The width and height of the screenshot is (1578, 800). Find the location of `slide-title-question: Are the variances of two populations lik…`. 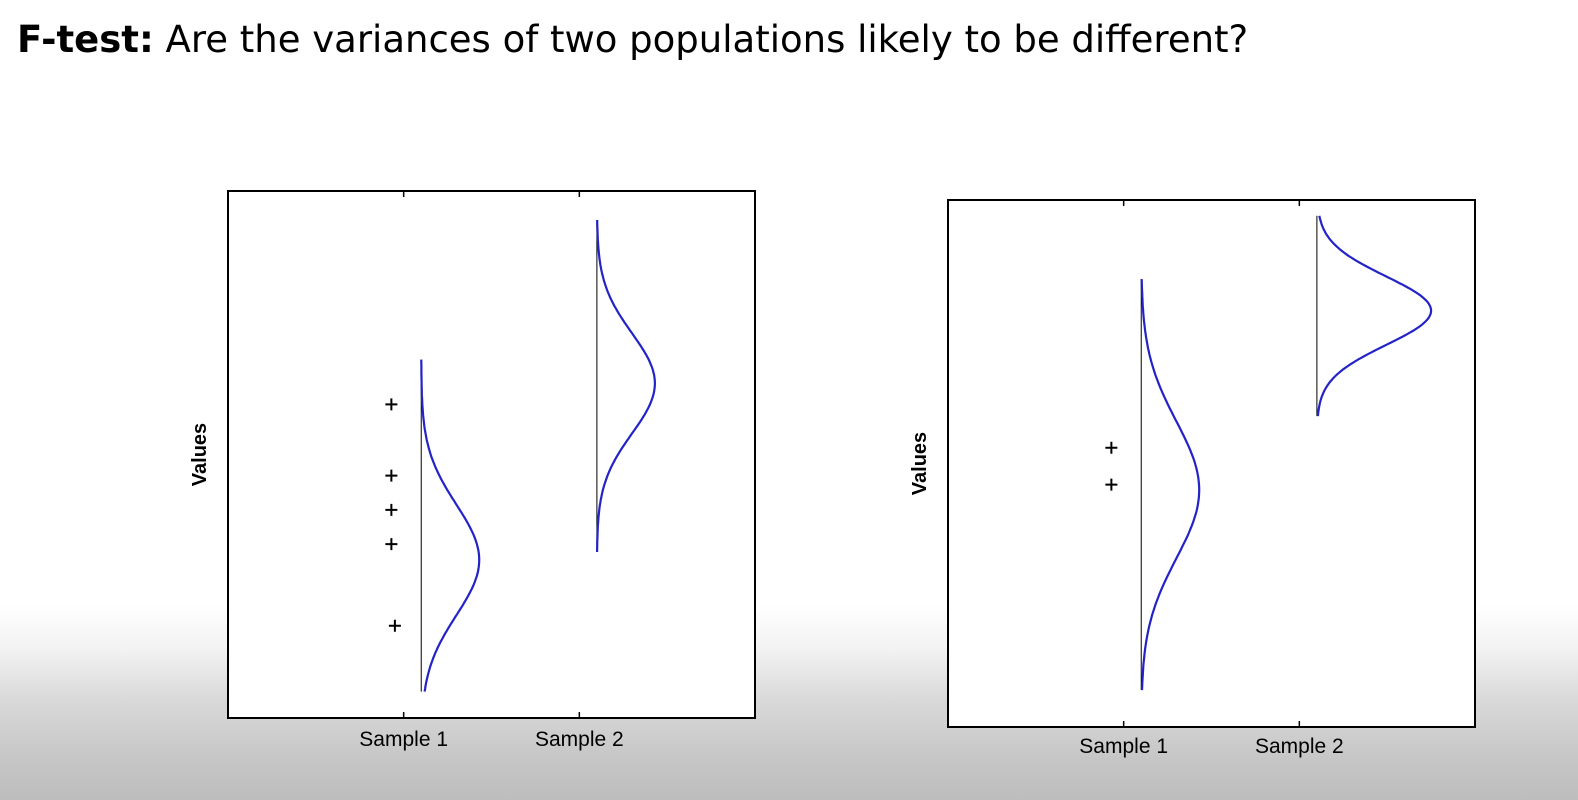

slide-title-question: Are the variances of two populations lik… is located at coordinates (701, 39).